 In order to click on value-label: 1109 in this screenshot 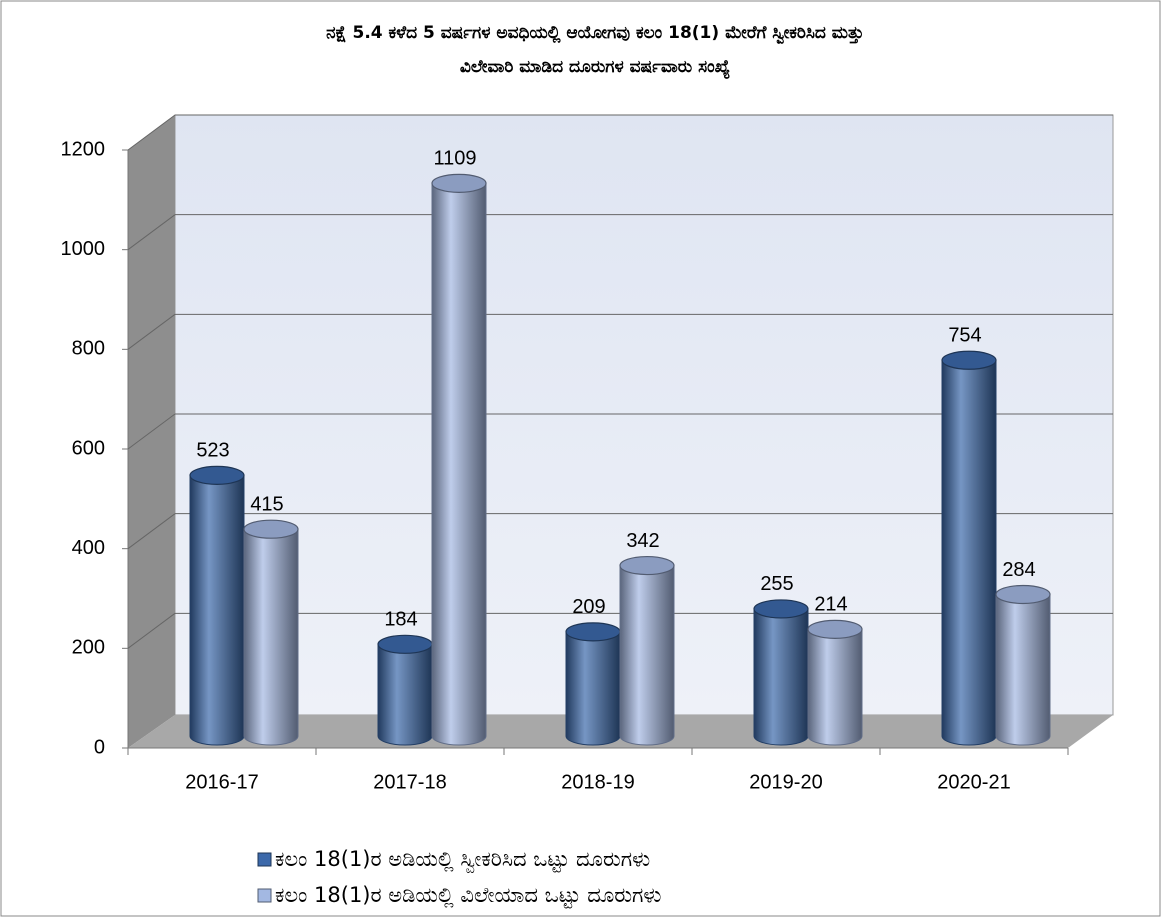, I will do `click(454, 159)`.